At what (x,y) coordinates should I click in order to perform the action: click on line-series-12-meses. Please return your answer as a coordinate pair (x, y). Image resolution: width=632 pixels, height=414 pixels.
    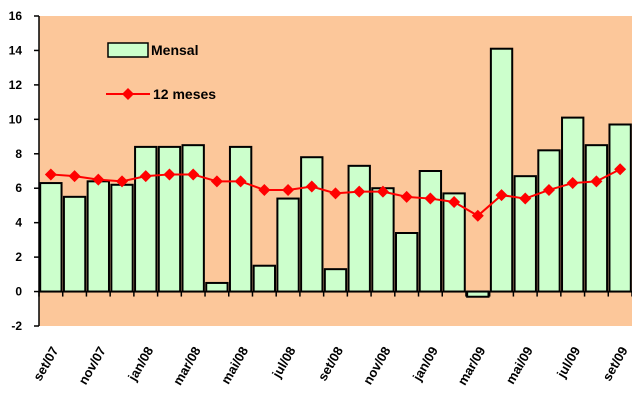
    Looking at the image, I should click on (335, 192).